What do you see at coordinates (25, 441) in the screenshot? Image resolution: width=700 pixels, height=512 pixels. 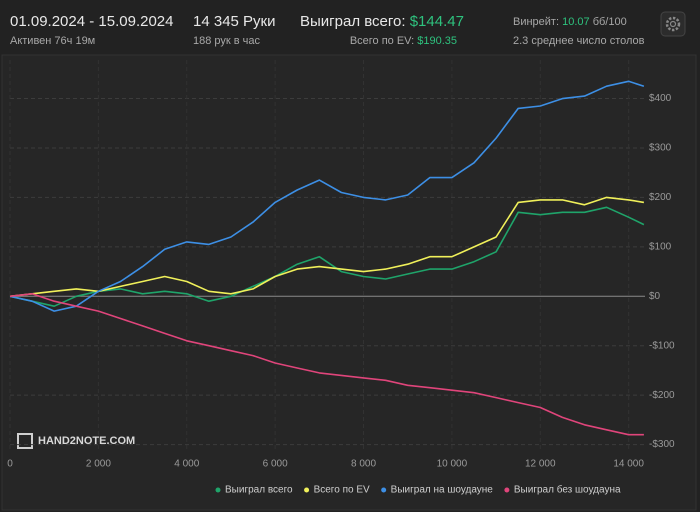 I see `watermark-logo` at bounding box center [25, 441].